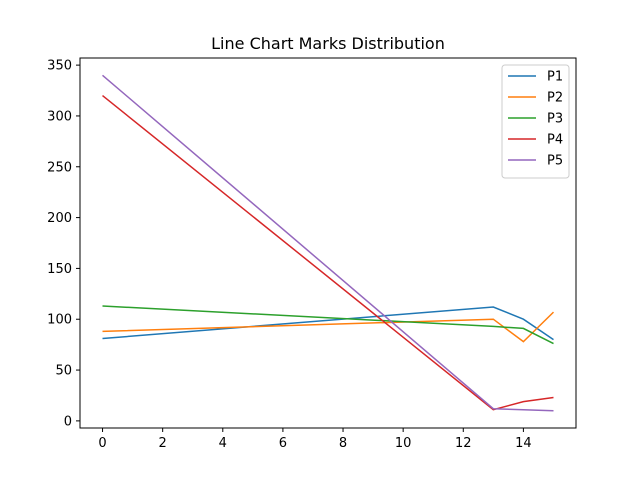  What do you see at coordinates (555, 161) in the screenshot?
I see `legend-label-p5: P5` at bounding box center [555, 161].